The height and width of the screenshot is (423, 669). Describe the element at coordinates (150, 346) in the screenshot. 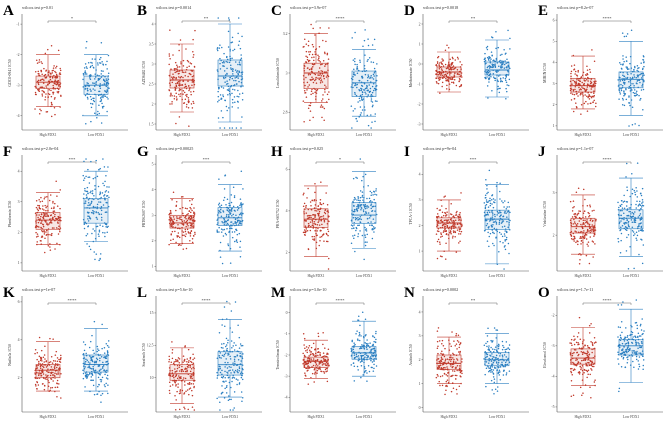

I see `y-tick-label: 12.5` at that location.